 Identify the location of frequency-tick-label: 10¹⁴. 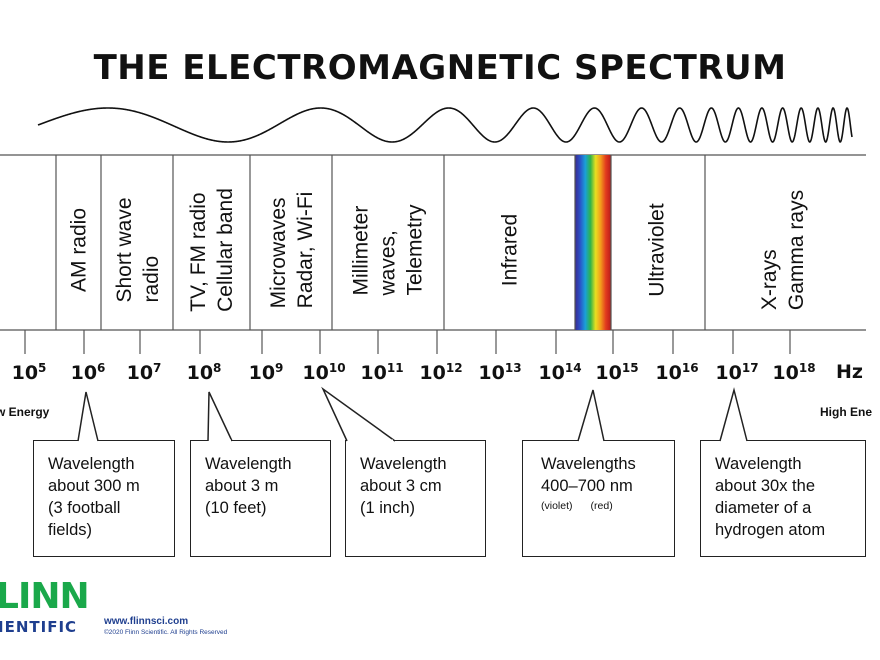
(559, 372).